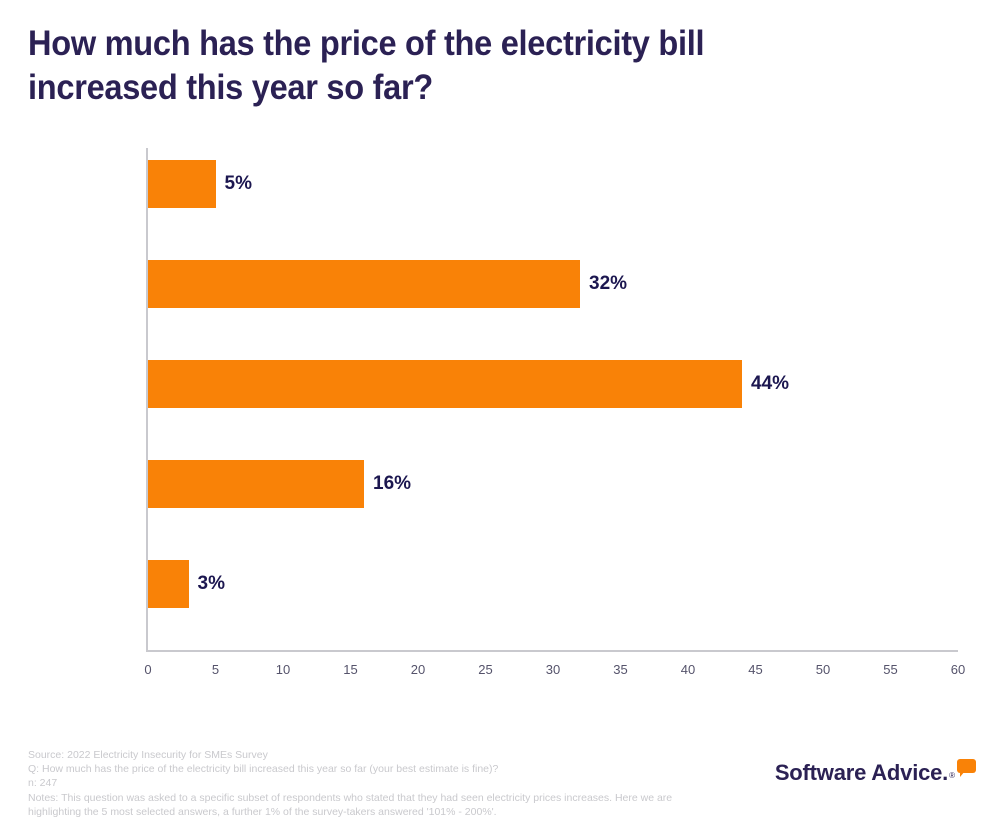 This screenshot has width=1000, height=833. Describe the element at coordinates (770, 383) in the screenshot. I see `bar-value-label: 44%` at that location.